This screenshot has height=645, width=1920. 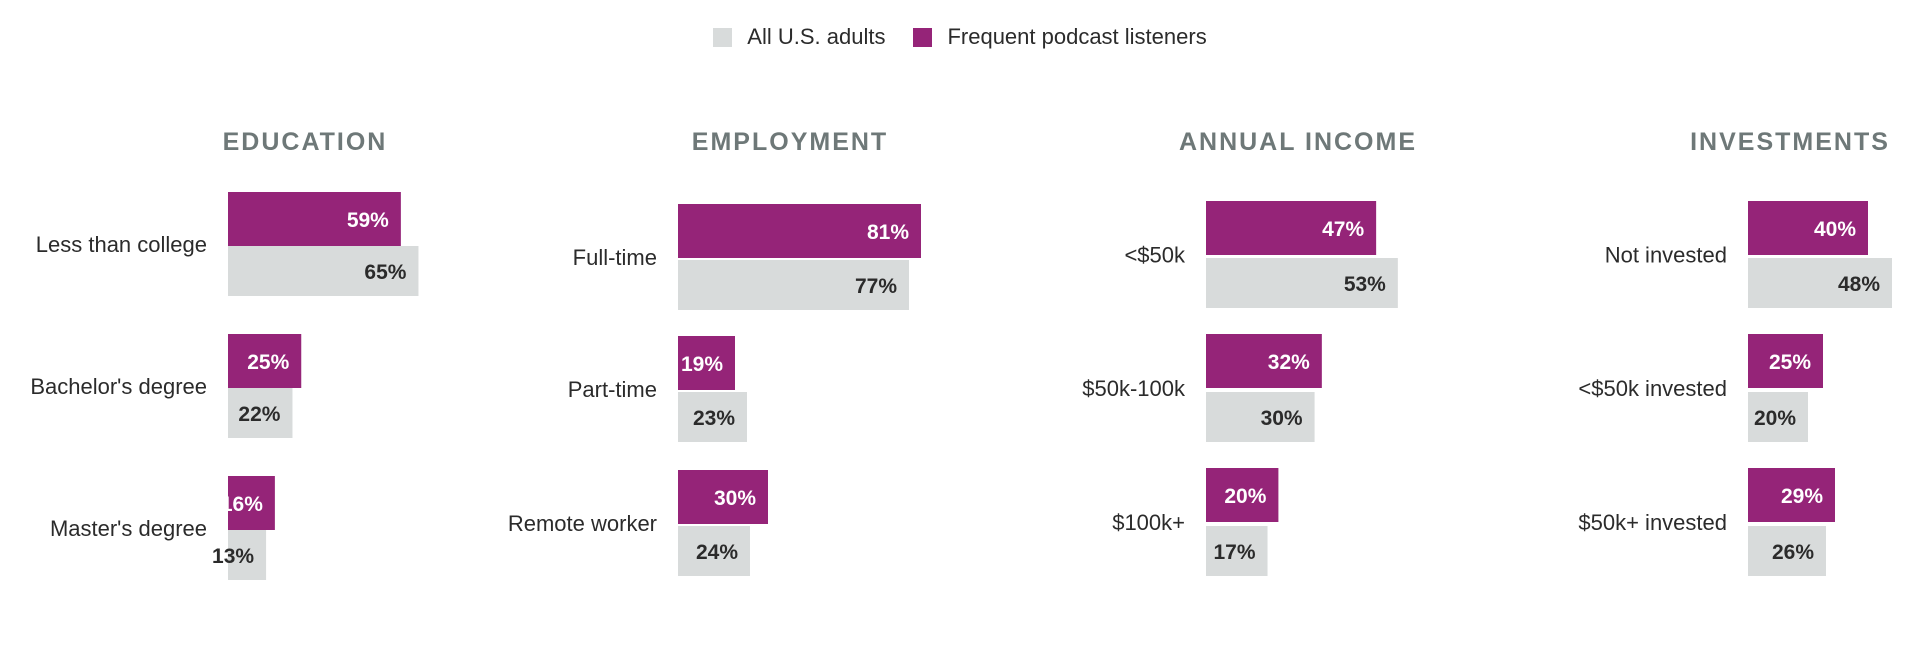 What do you see at coordinates (1808, 228) in the screenshot?
I see `bar-frequent-podcast-listeners-not-invested` at bounding box center [1808, 228].